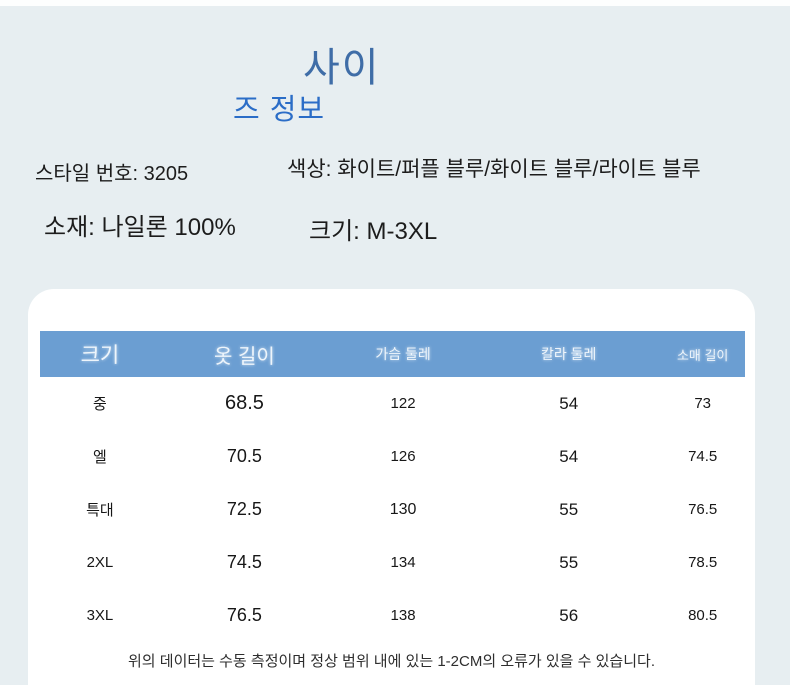 This screenshot has width=790, height=685. Describe the element at coordinates (373, 231) in the screenshot. I see `size-range-label: 크기: M-3XL` at that location.